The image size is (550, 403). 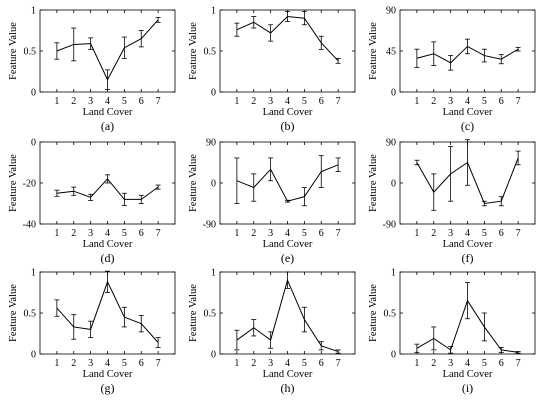 I want to click on panel-caption: (g), so click(x=108, y=388).